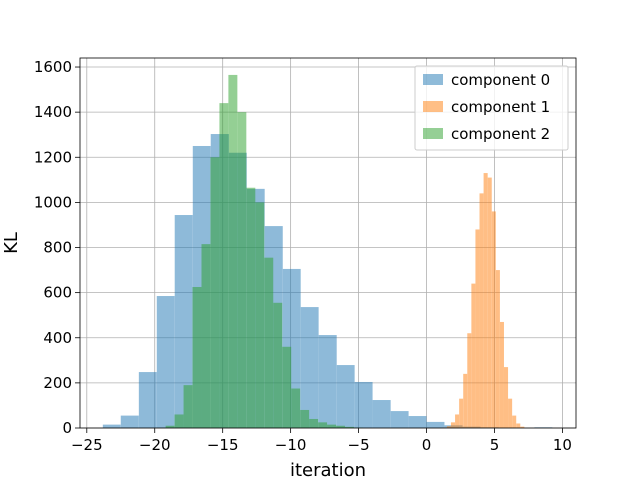 The image size is (640, 484). What do you see at coordinates (57, 248) in the screenshot?
I see `y-tick-label: 800` at bounding box center [57, 248].